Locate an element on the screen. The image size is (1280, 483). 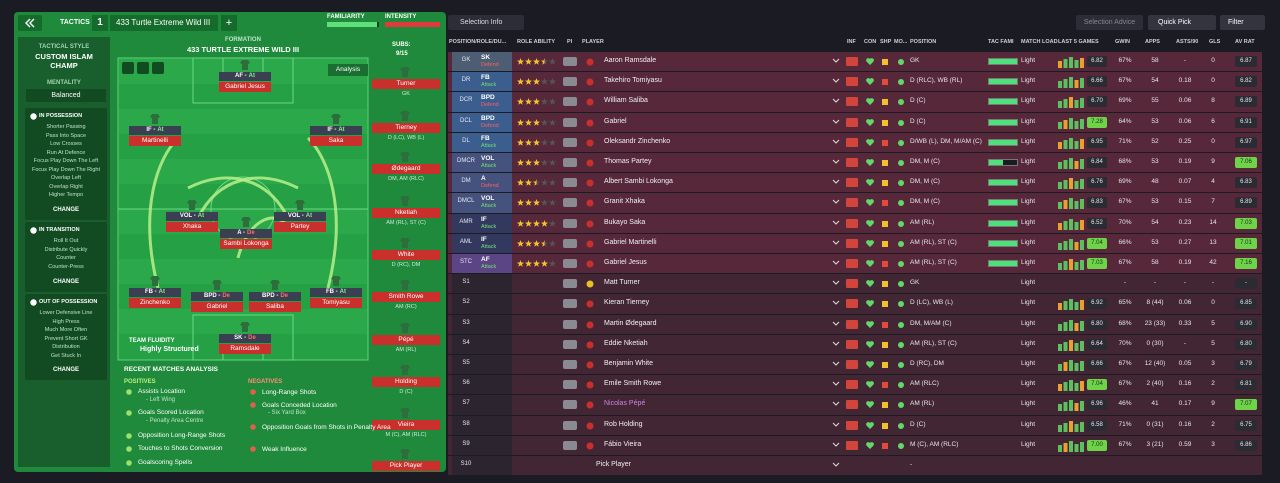
player-name: Granit Xhaka is located at coordinates (624, 202).